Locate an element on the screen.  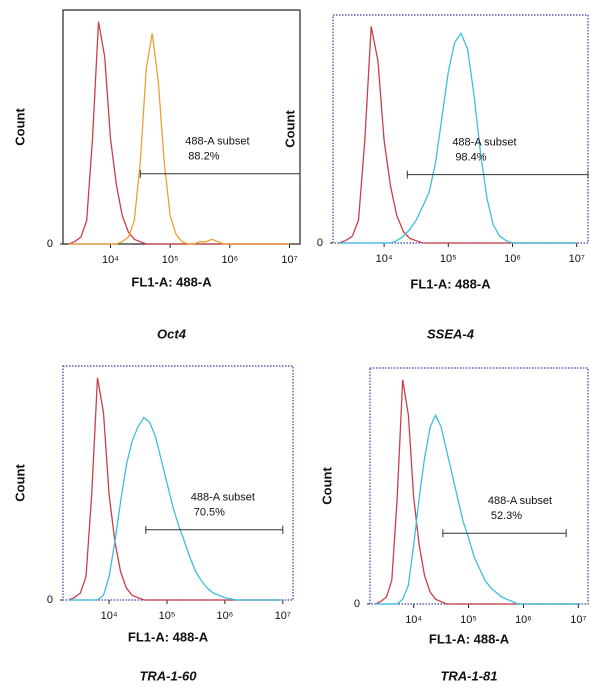
panel-title: Oct4 is located at coordinates (172, 333).